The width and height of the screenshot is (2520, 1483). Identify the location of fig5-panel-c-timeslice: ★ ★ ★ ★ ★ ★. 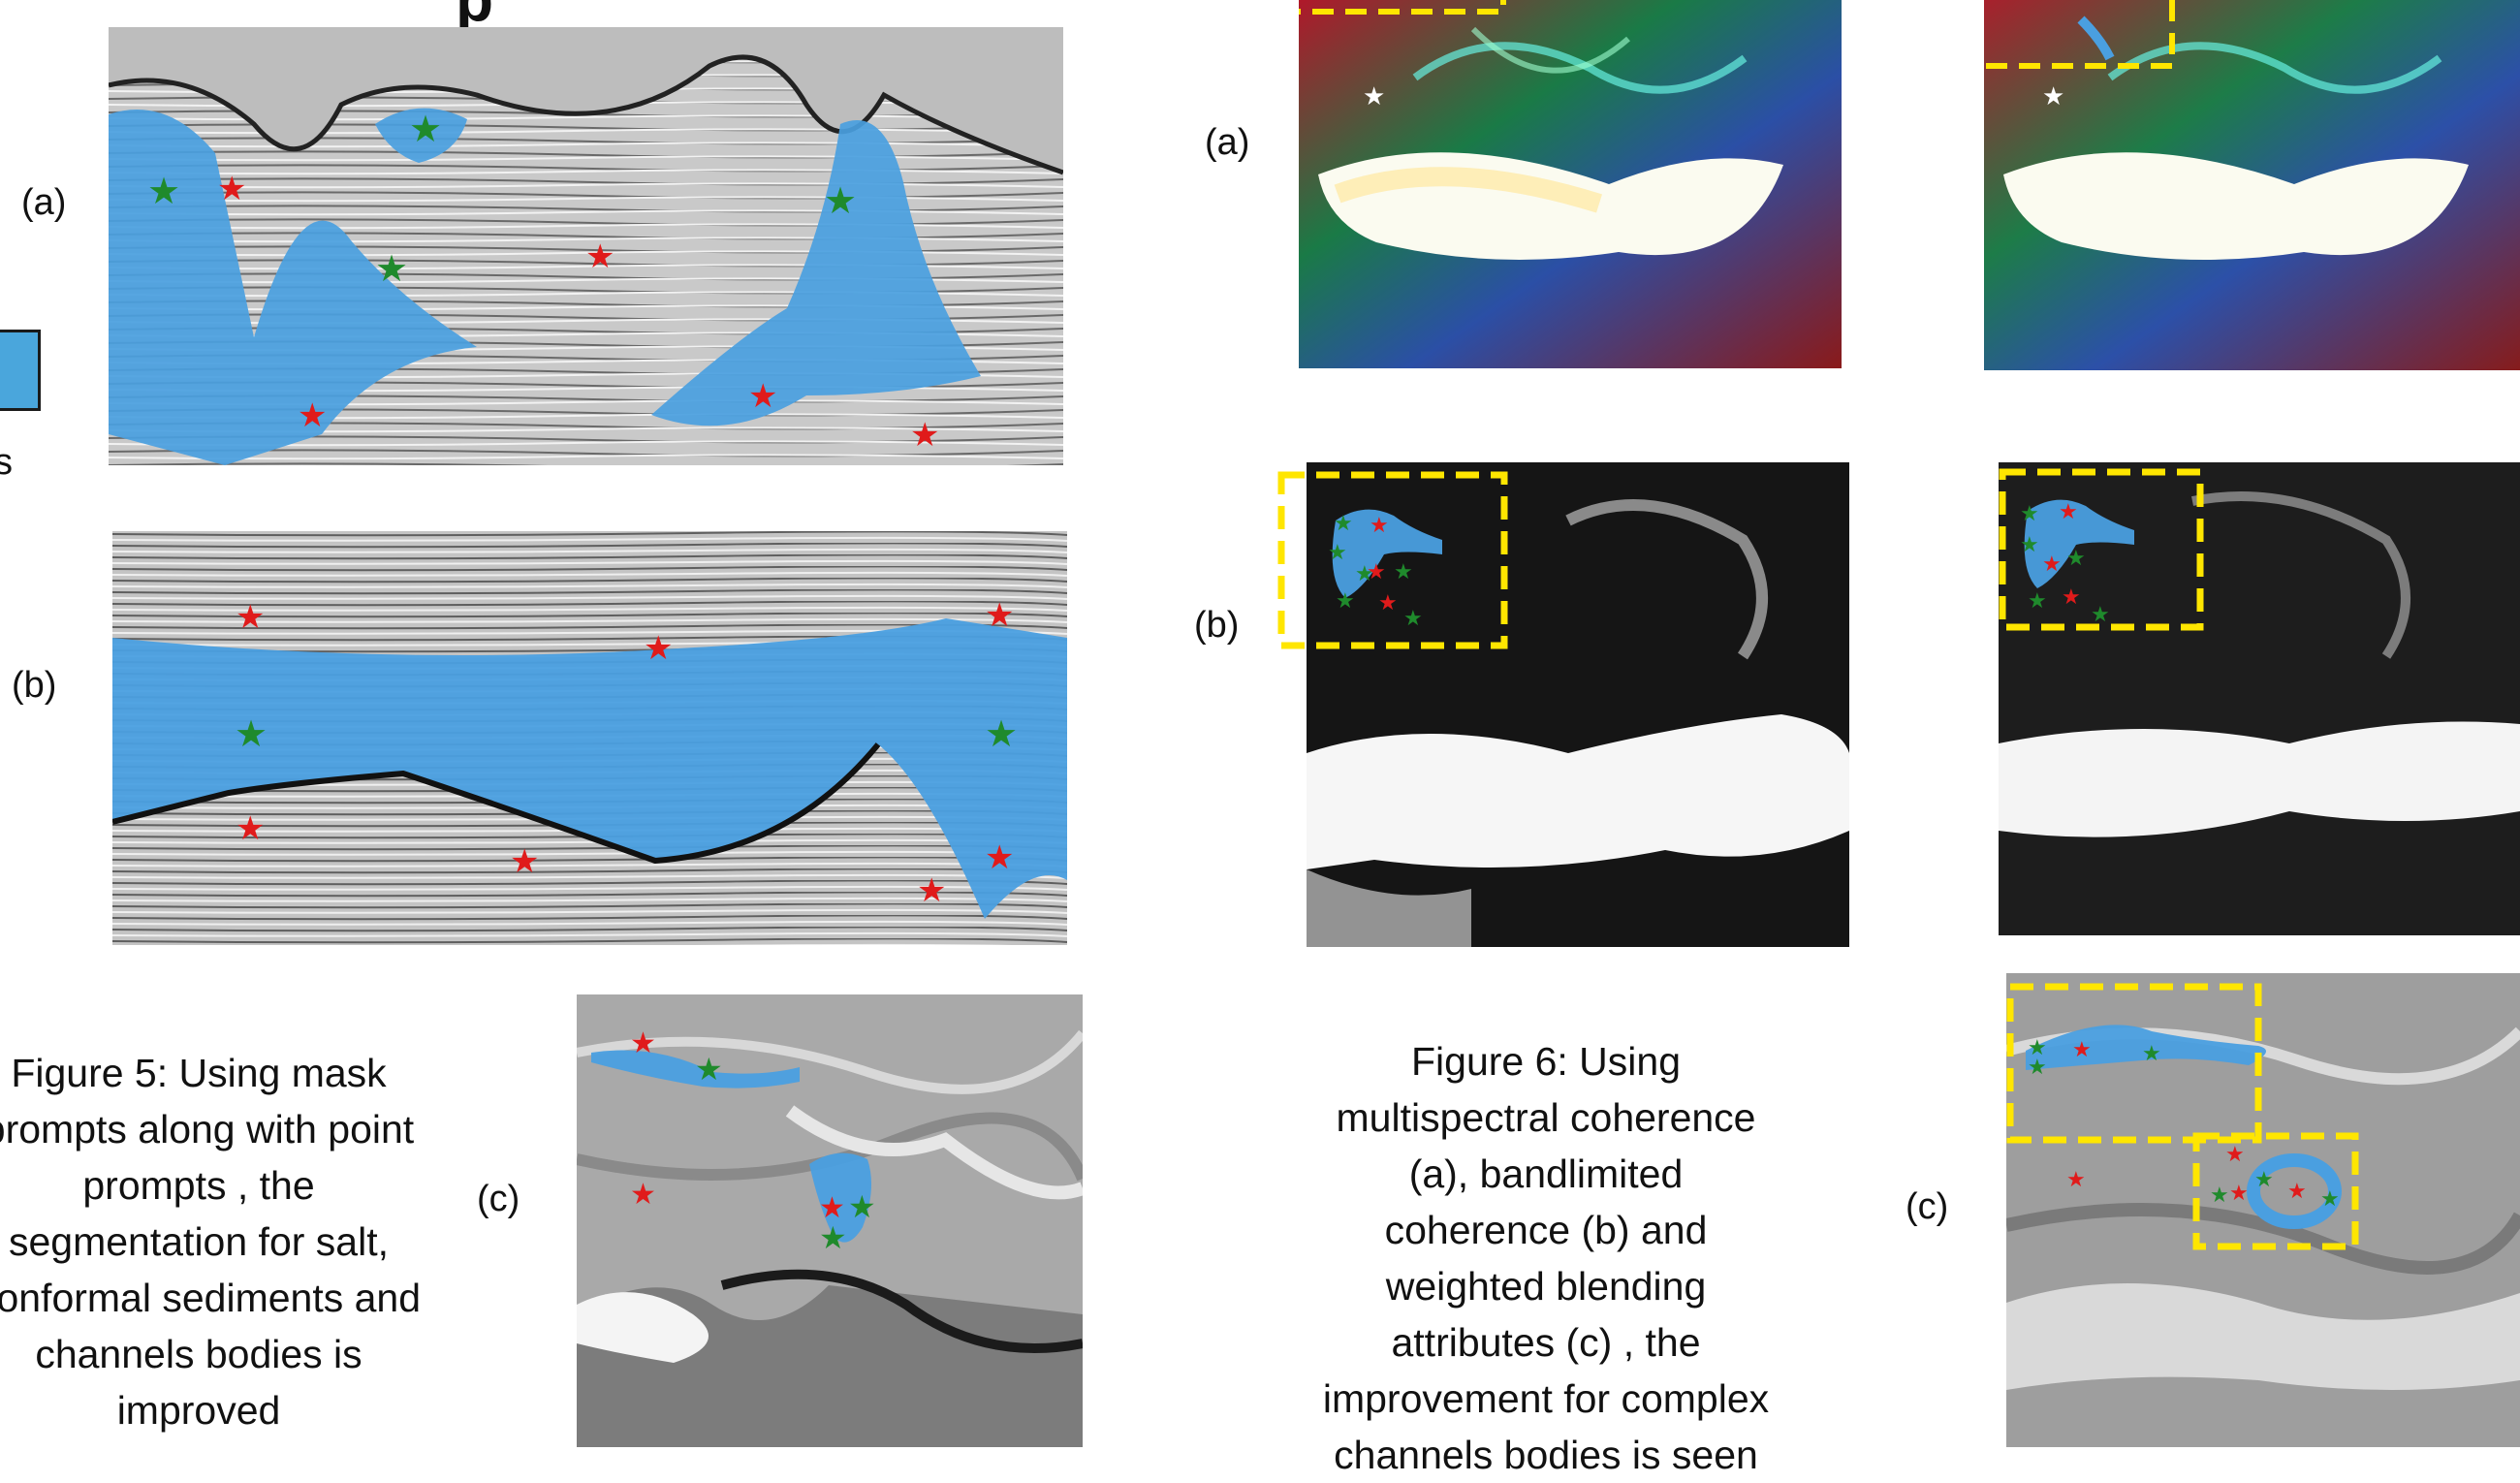
(830, 1220).